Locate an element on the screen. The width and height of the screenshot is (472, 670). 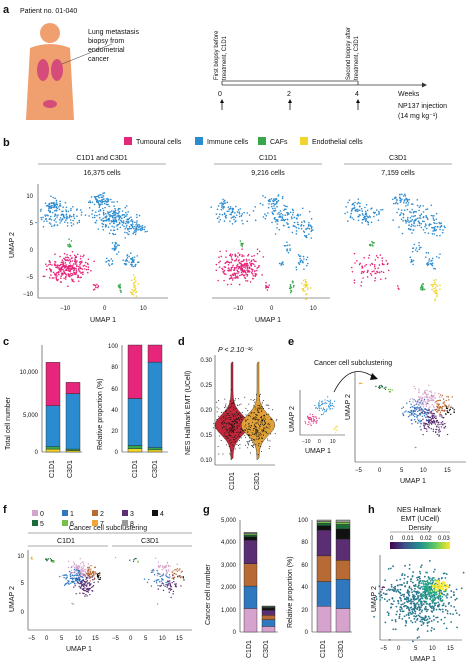
svg-text: Relative proportion (%) is located at coordinates (290, 592).